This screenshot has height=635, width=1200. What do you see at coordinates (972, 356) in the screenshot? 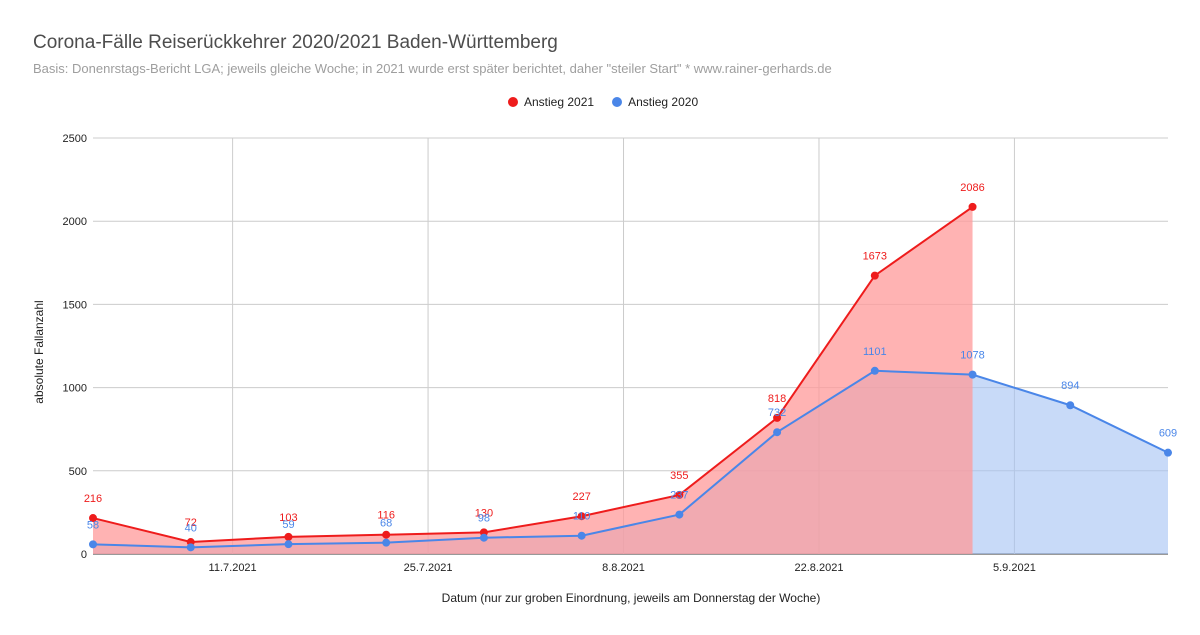
I see `data-label-2020: 1078` at bounding box center [972, 356].